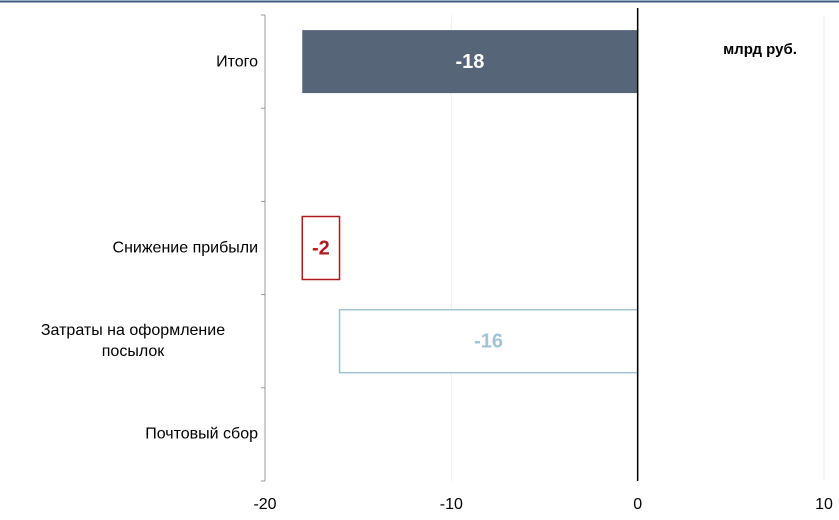 Image resolution: width=839 pixels, height=520 pixels. I want to click on x-tick-label: 0, so click(637, 504).